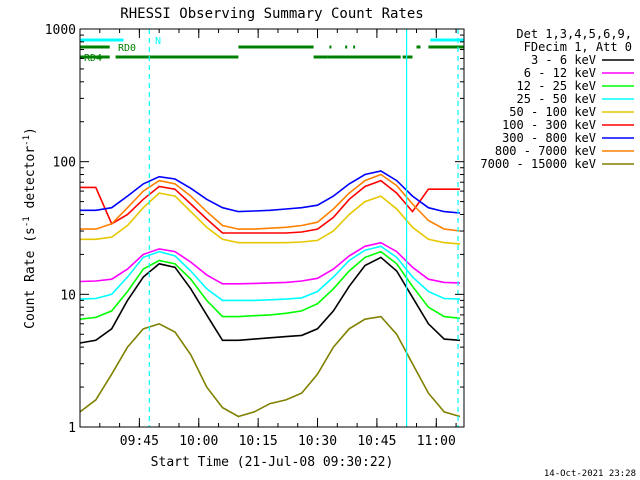 The width and height of the screenshot is (640, 480). What do you see at coordinates (538, 164) in the screenshot?
I see `legend-label-8: 7000 - 15000 keV` at bounding box center [538, 164].